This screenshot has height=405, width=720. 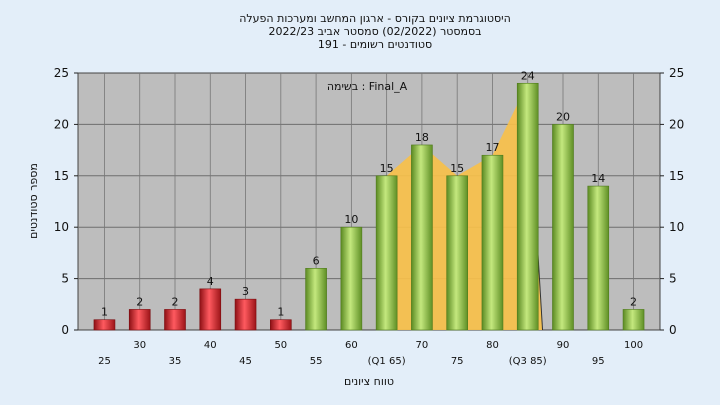 I want to click on data-label-25: 1, so click(x=104, y=312).